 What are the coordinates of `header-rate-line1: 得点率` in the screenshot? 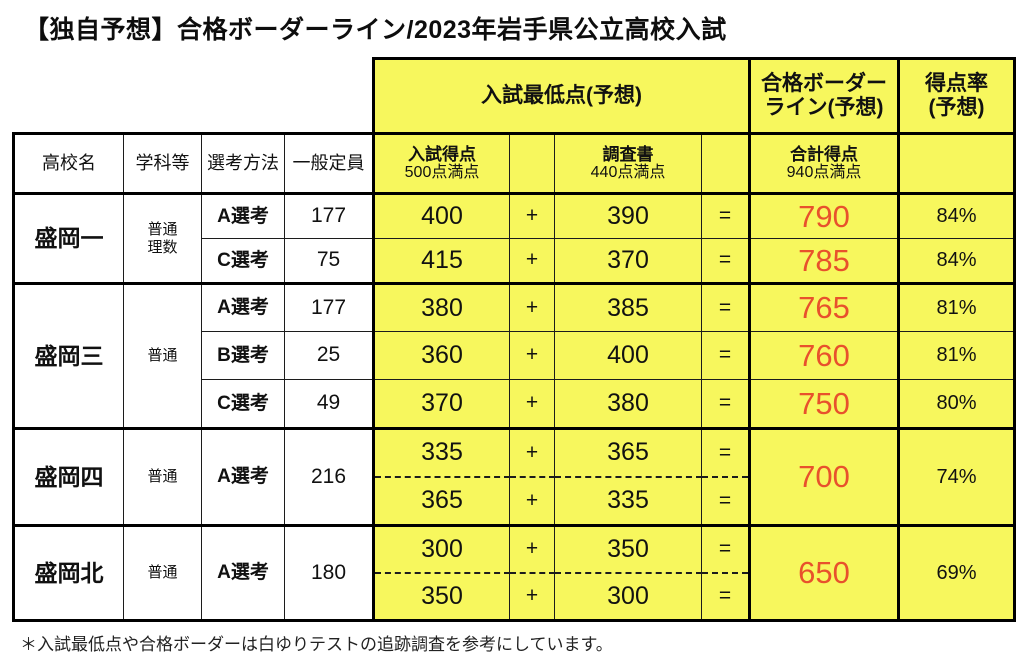 It's located at (956, 83).